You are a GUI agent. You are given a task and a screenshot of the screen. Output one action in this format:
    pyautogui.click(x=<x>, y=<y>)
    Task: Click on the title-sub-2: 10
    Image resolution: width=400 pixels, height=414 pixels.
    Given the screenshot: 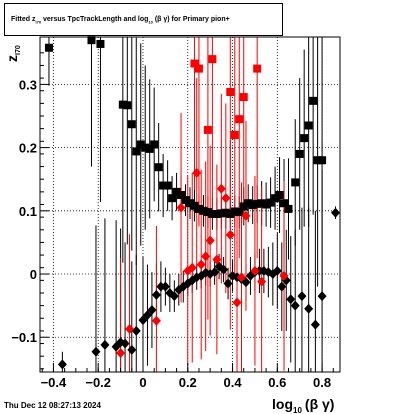 What is the action you would take?
    pyautogui.click(x=150, y=22)
    